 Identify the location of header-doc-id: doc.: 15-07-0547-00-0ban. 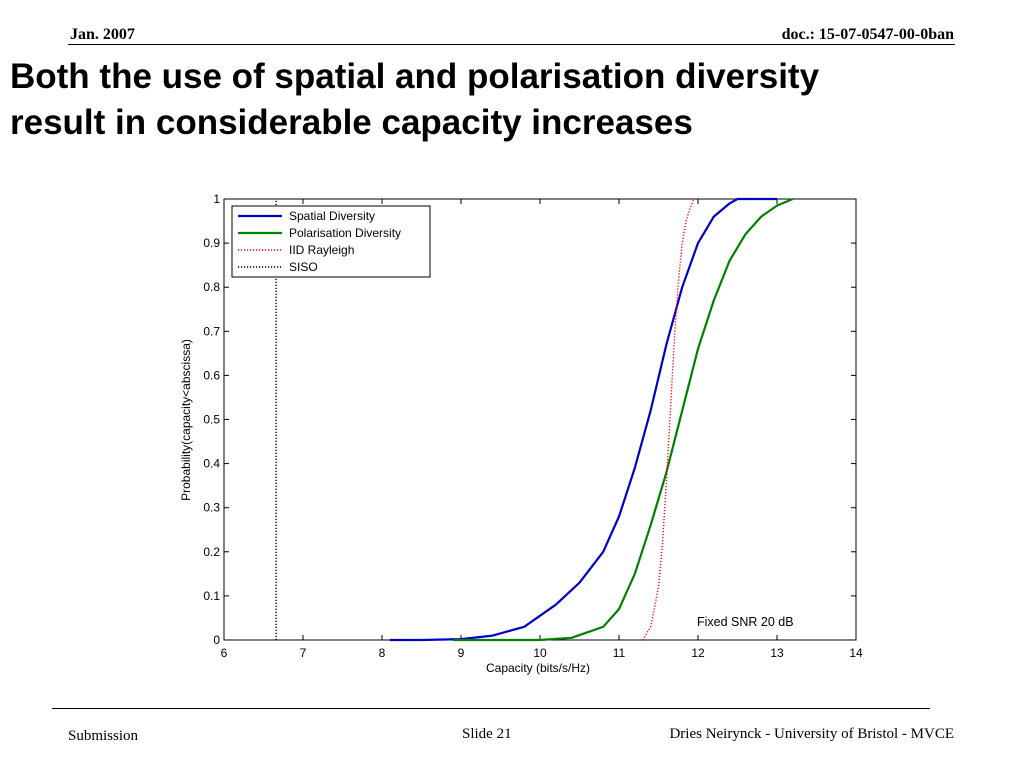
(867, 34).